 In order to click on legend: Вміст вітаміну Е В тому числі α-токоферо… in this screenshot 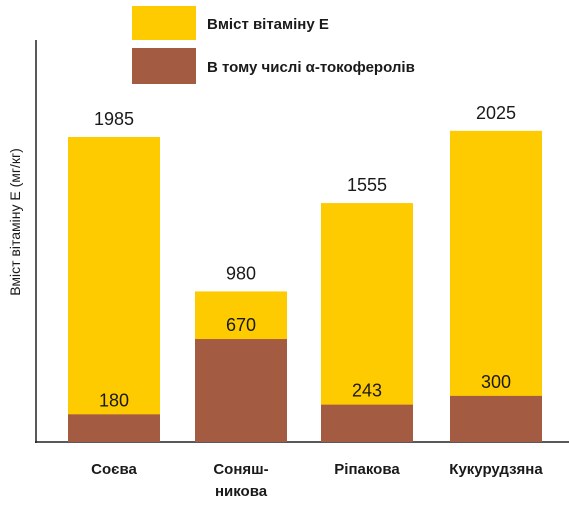, I will do `click(273, 45)`.